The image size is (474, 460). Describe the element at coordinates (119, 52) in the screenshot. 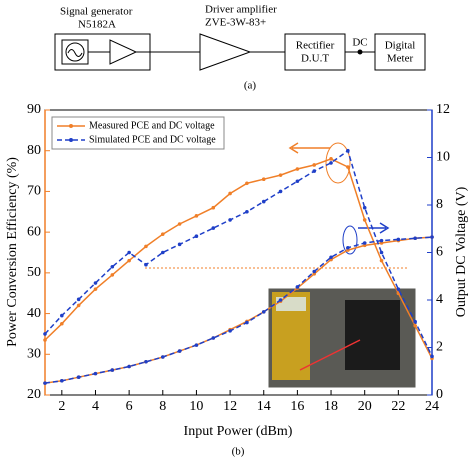

I see `generator-amp` at that location.